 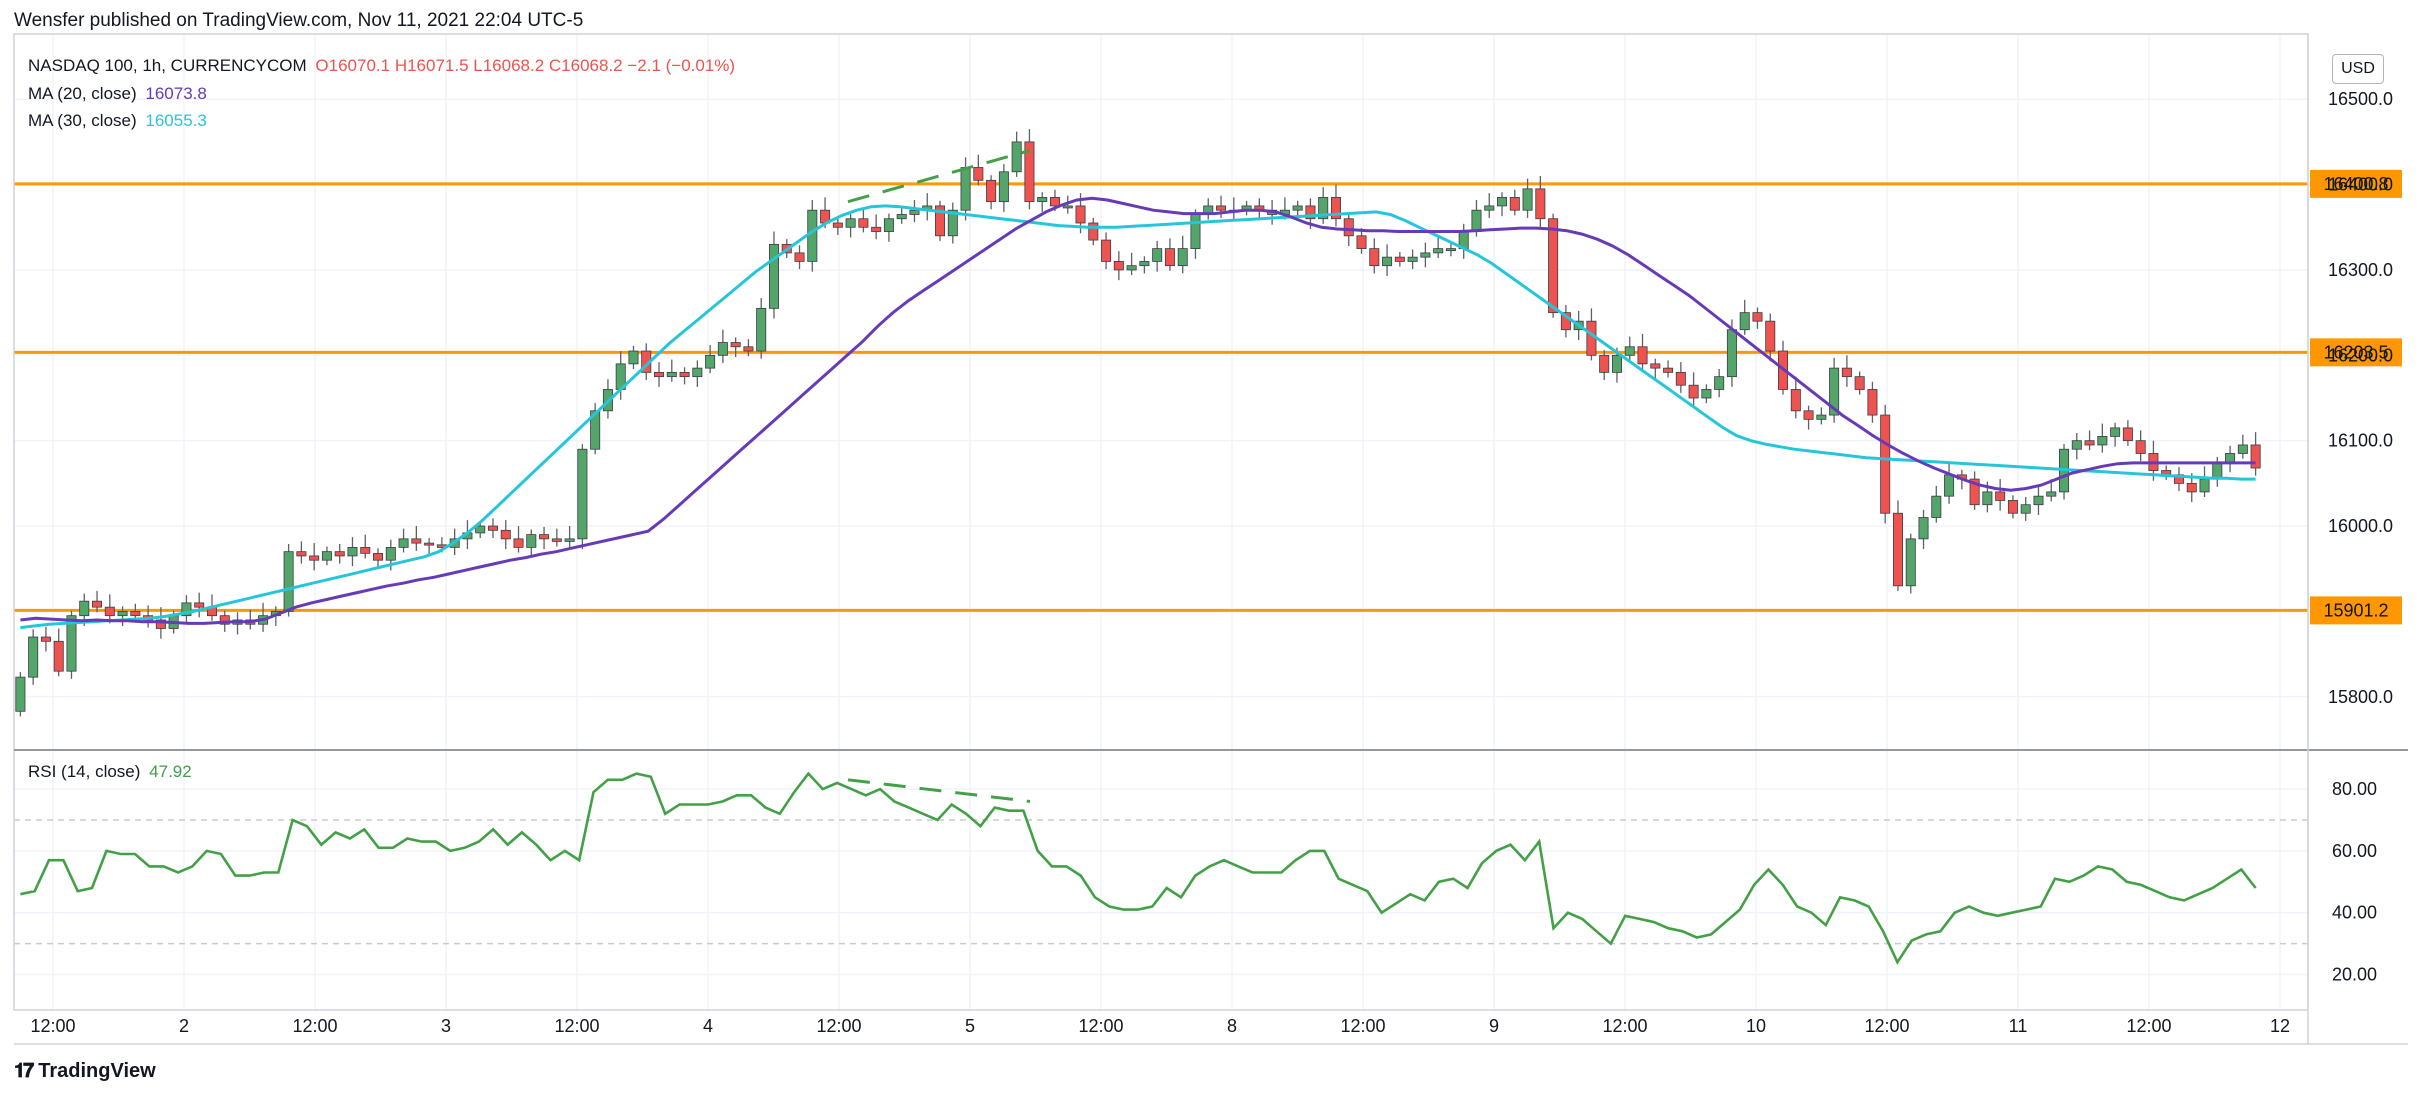 I want to click on tradingview-logo: 𝟏𝟕 TradingView, so click(x=85, y=1071).